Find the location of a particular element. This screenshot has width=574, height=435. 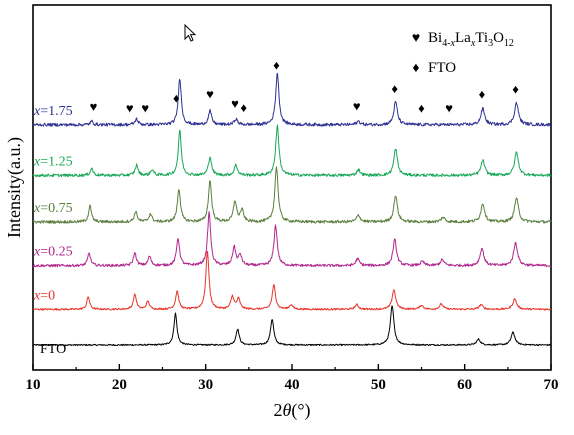

x-tick-label: 30 is located at coordinates (205, 385).